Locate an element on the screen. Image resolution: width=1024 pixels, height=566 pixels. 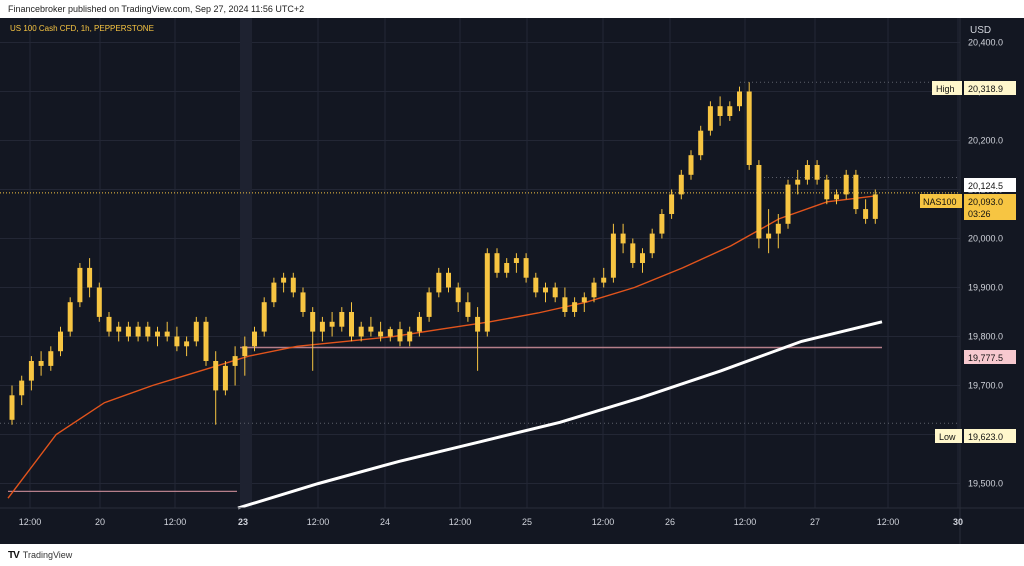
resistance-tag: 20,124.5 is located at coordinates (990, 185).